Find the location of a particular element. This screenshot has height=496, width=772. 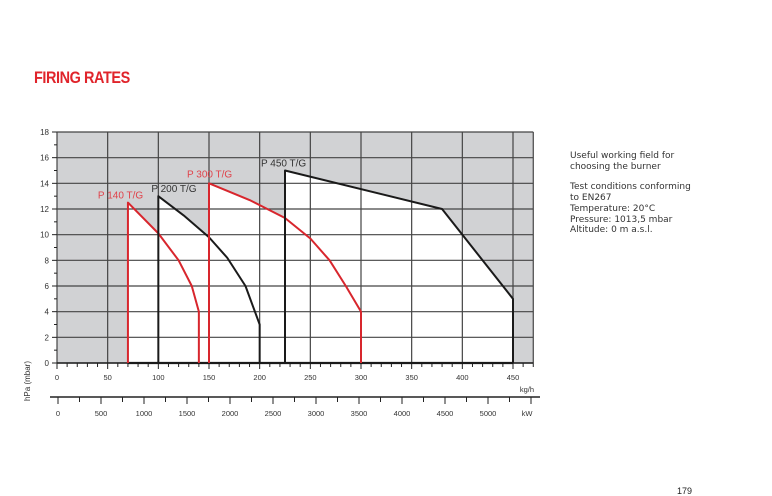

x-tick-label: 400 is located at coordinates (462, 377).